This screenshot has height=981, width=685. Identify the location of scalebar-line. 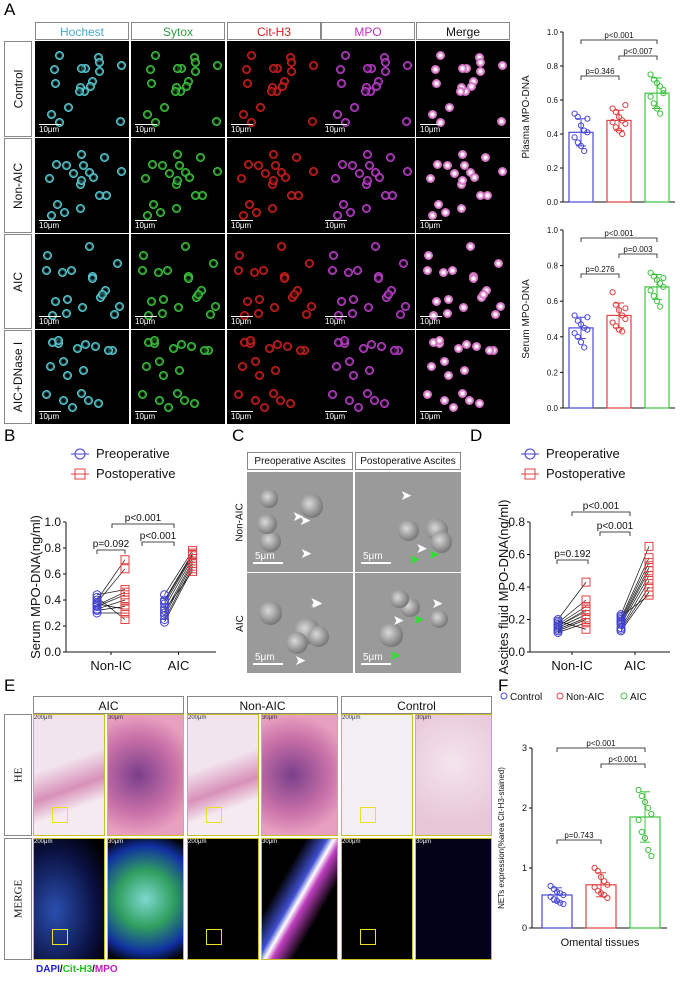
(50, 411).